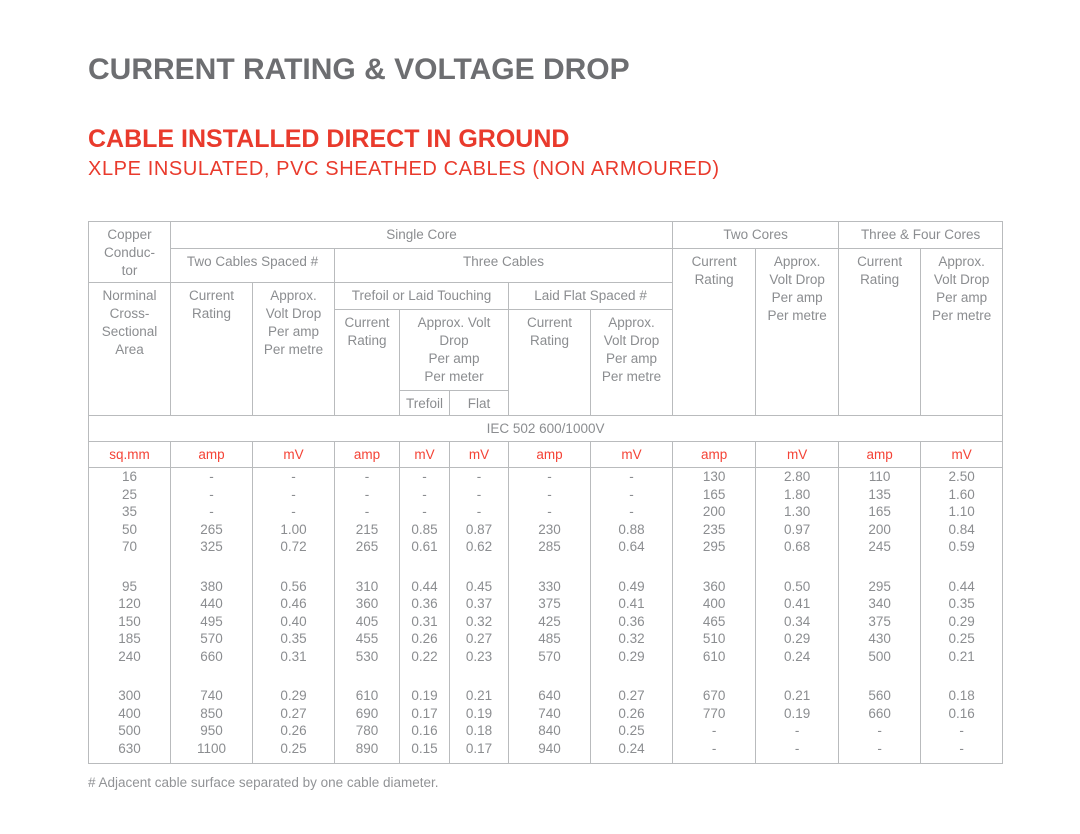 The image size is (1080, 834). What do you see at coordinates (797, 639) in the screenshot?
I see `table-cell: 0.29` at bounding box center [797, 639].